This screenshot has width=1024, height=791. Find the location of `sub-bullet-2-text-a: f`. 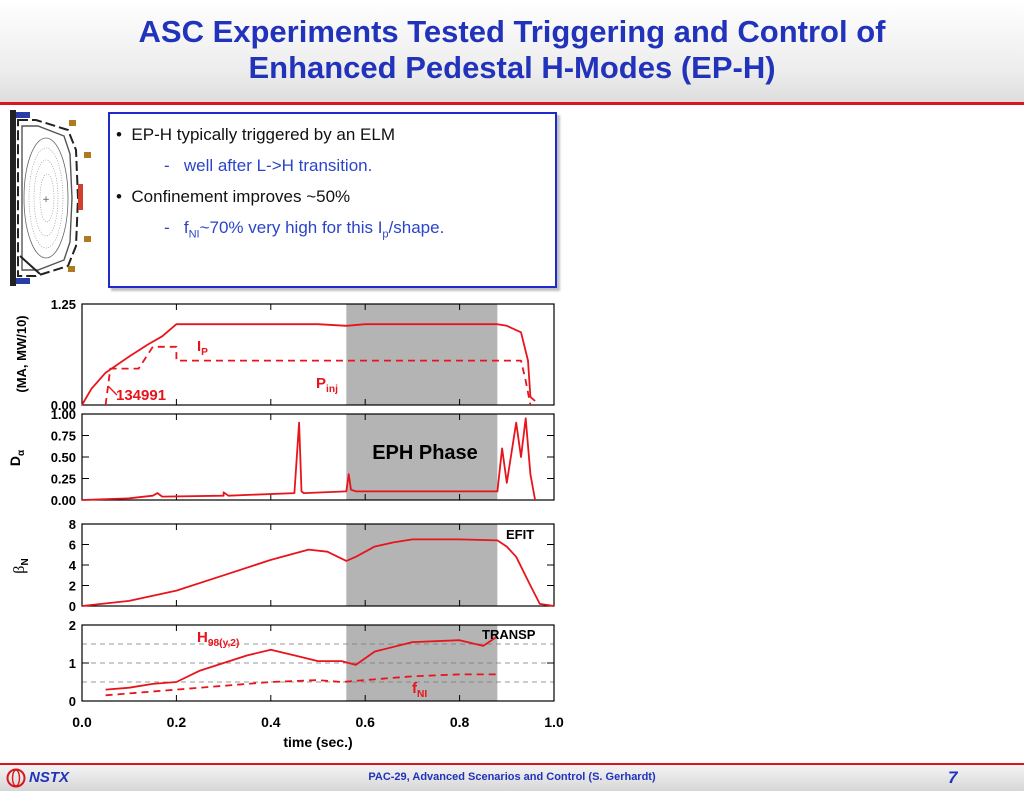

sub-bullet-2-text-a: f is located at coordinates (186, 227).